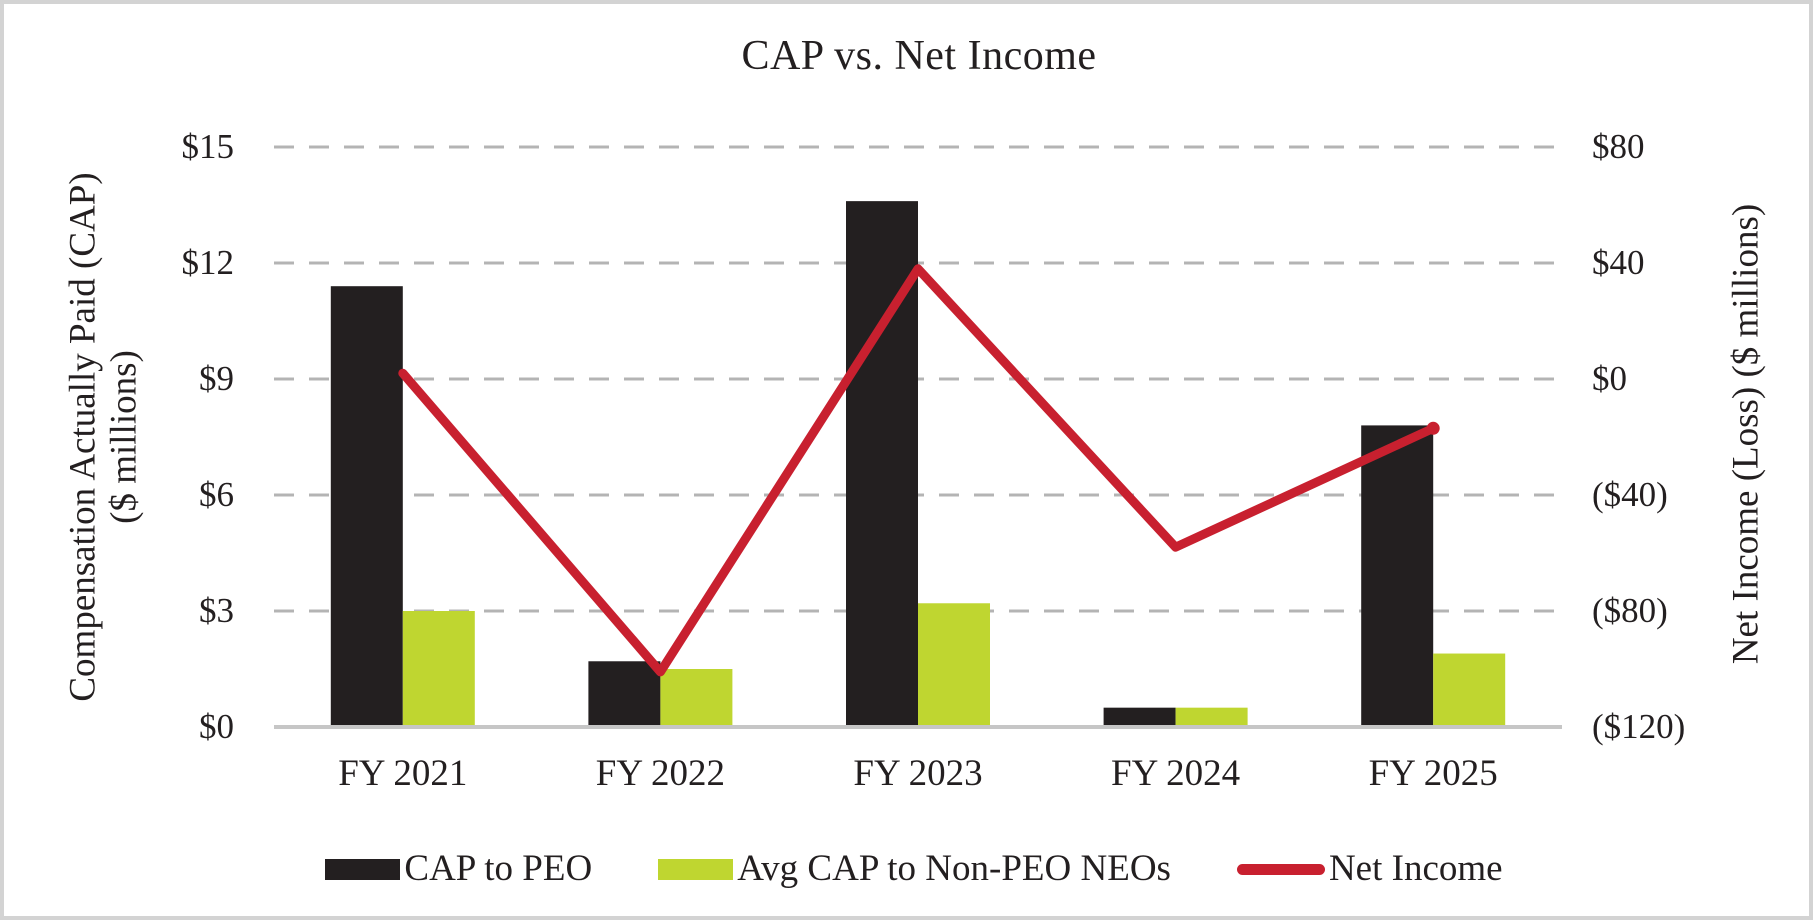  Describe the element at coordinates (1397, 576) in the screenshot. I see `bar-cap-to-peo-fy-2025` at that location.